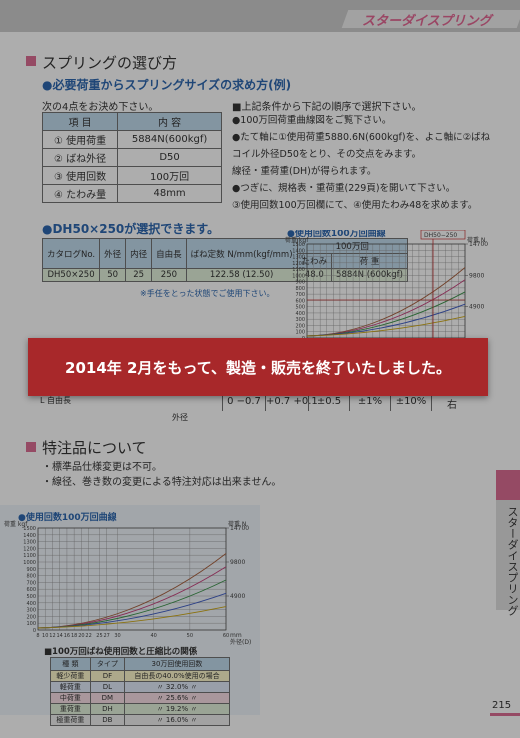 The width and height of the screenshot is (520, 738). Describe the element at coordinates (31, 604) in the screenshot. I see `y-tick-label: 400` at that location.